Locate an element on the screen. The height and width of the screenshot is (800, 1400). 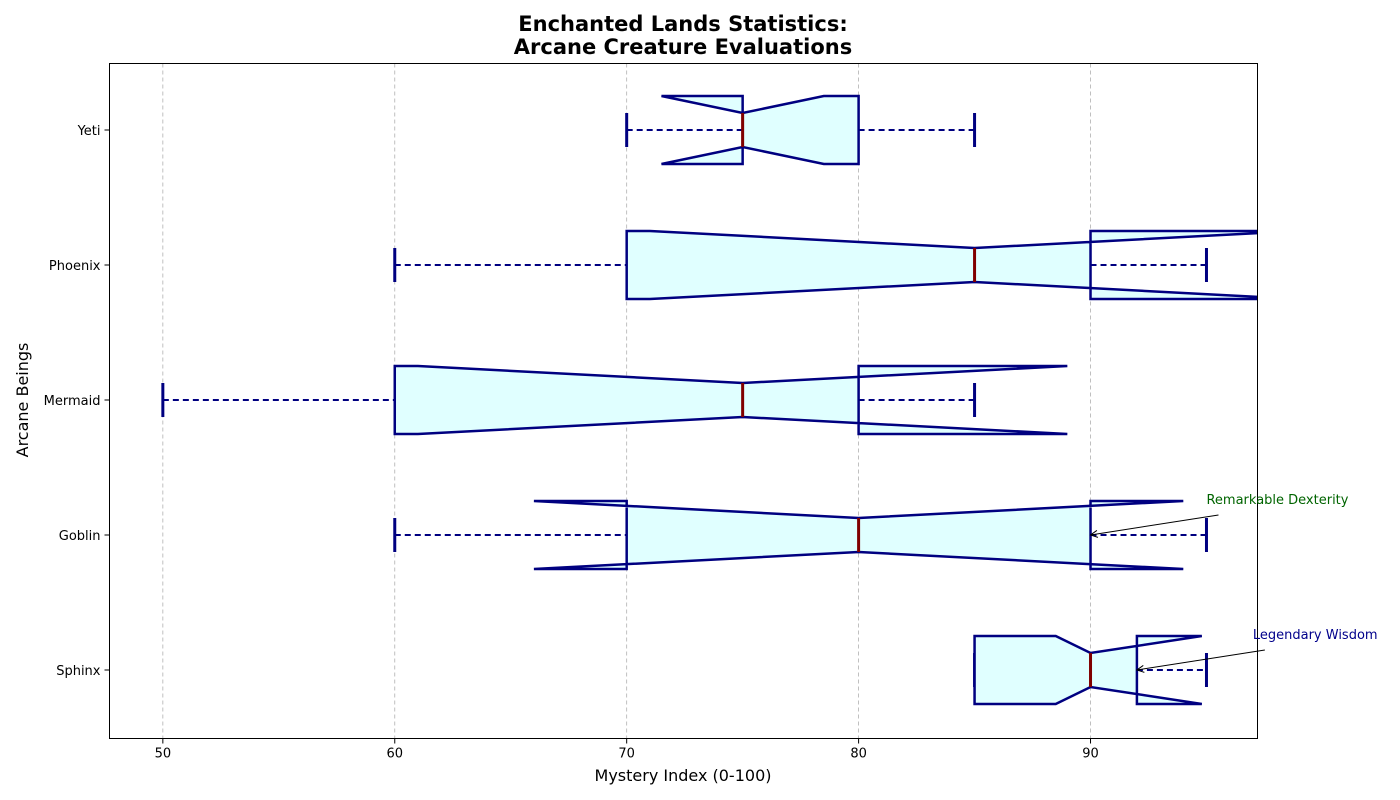
x-tick-label: 90 is located at coordinates (1090, 754).